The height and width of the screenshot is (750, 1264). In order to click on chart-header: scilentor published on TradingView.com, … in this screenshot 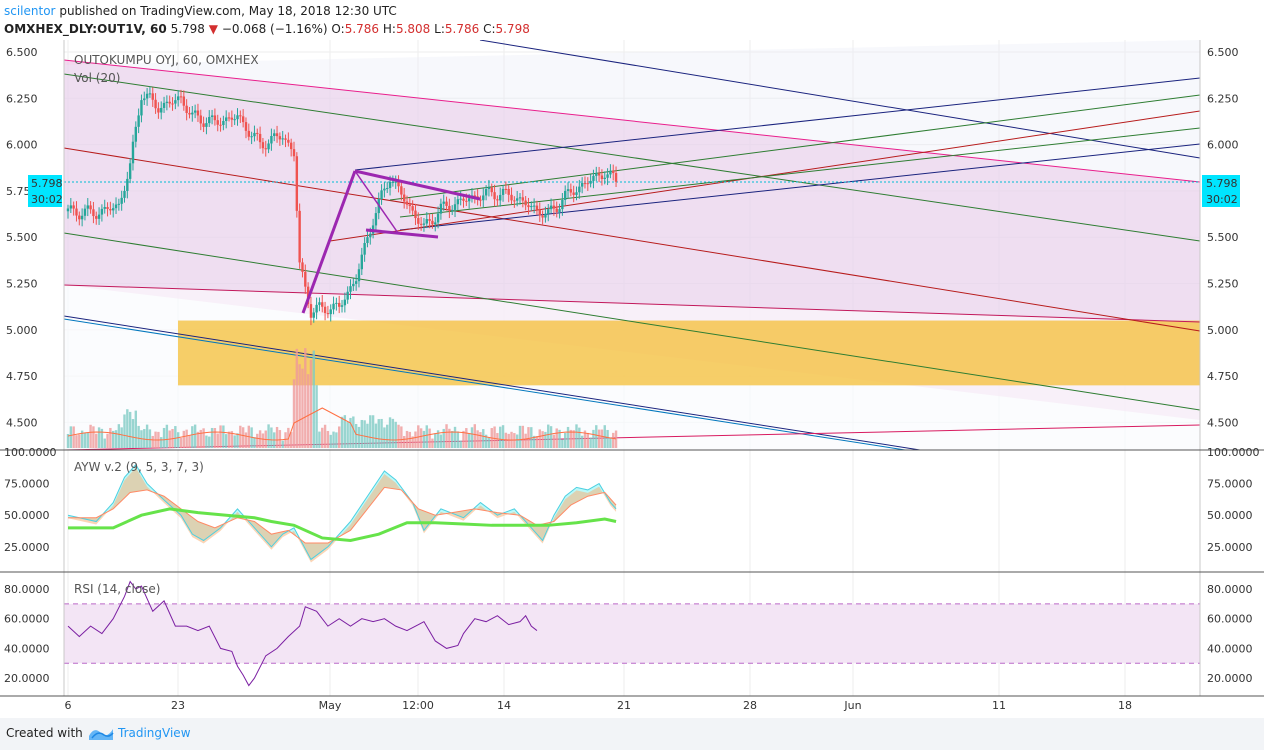, I will do `click(632, 20)`.